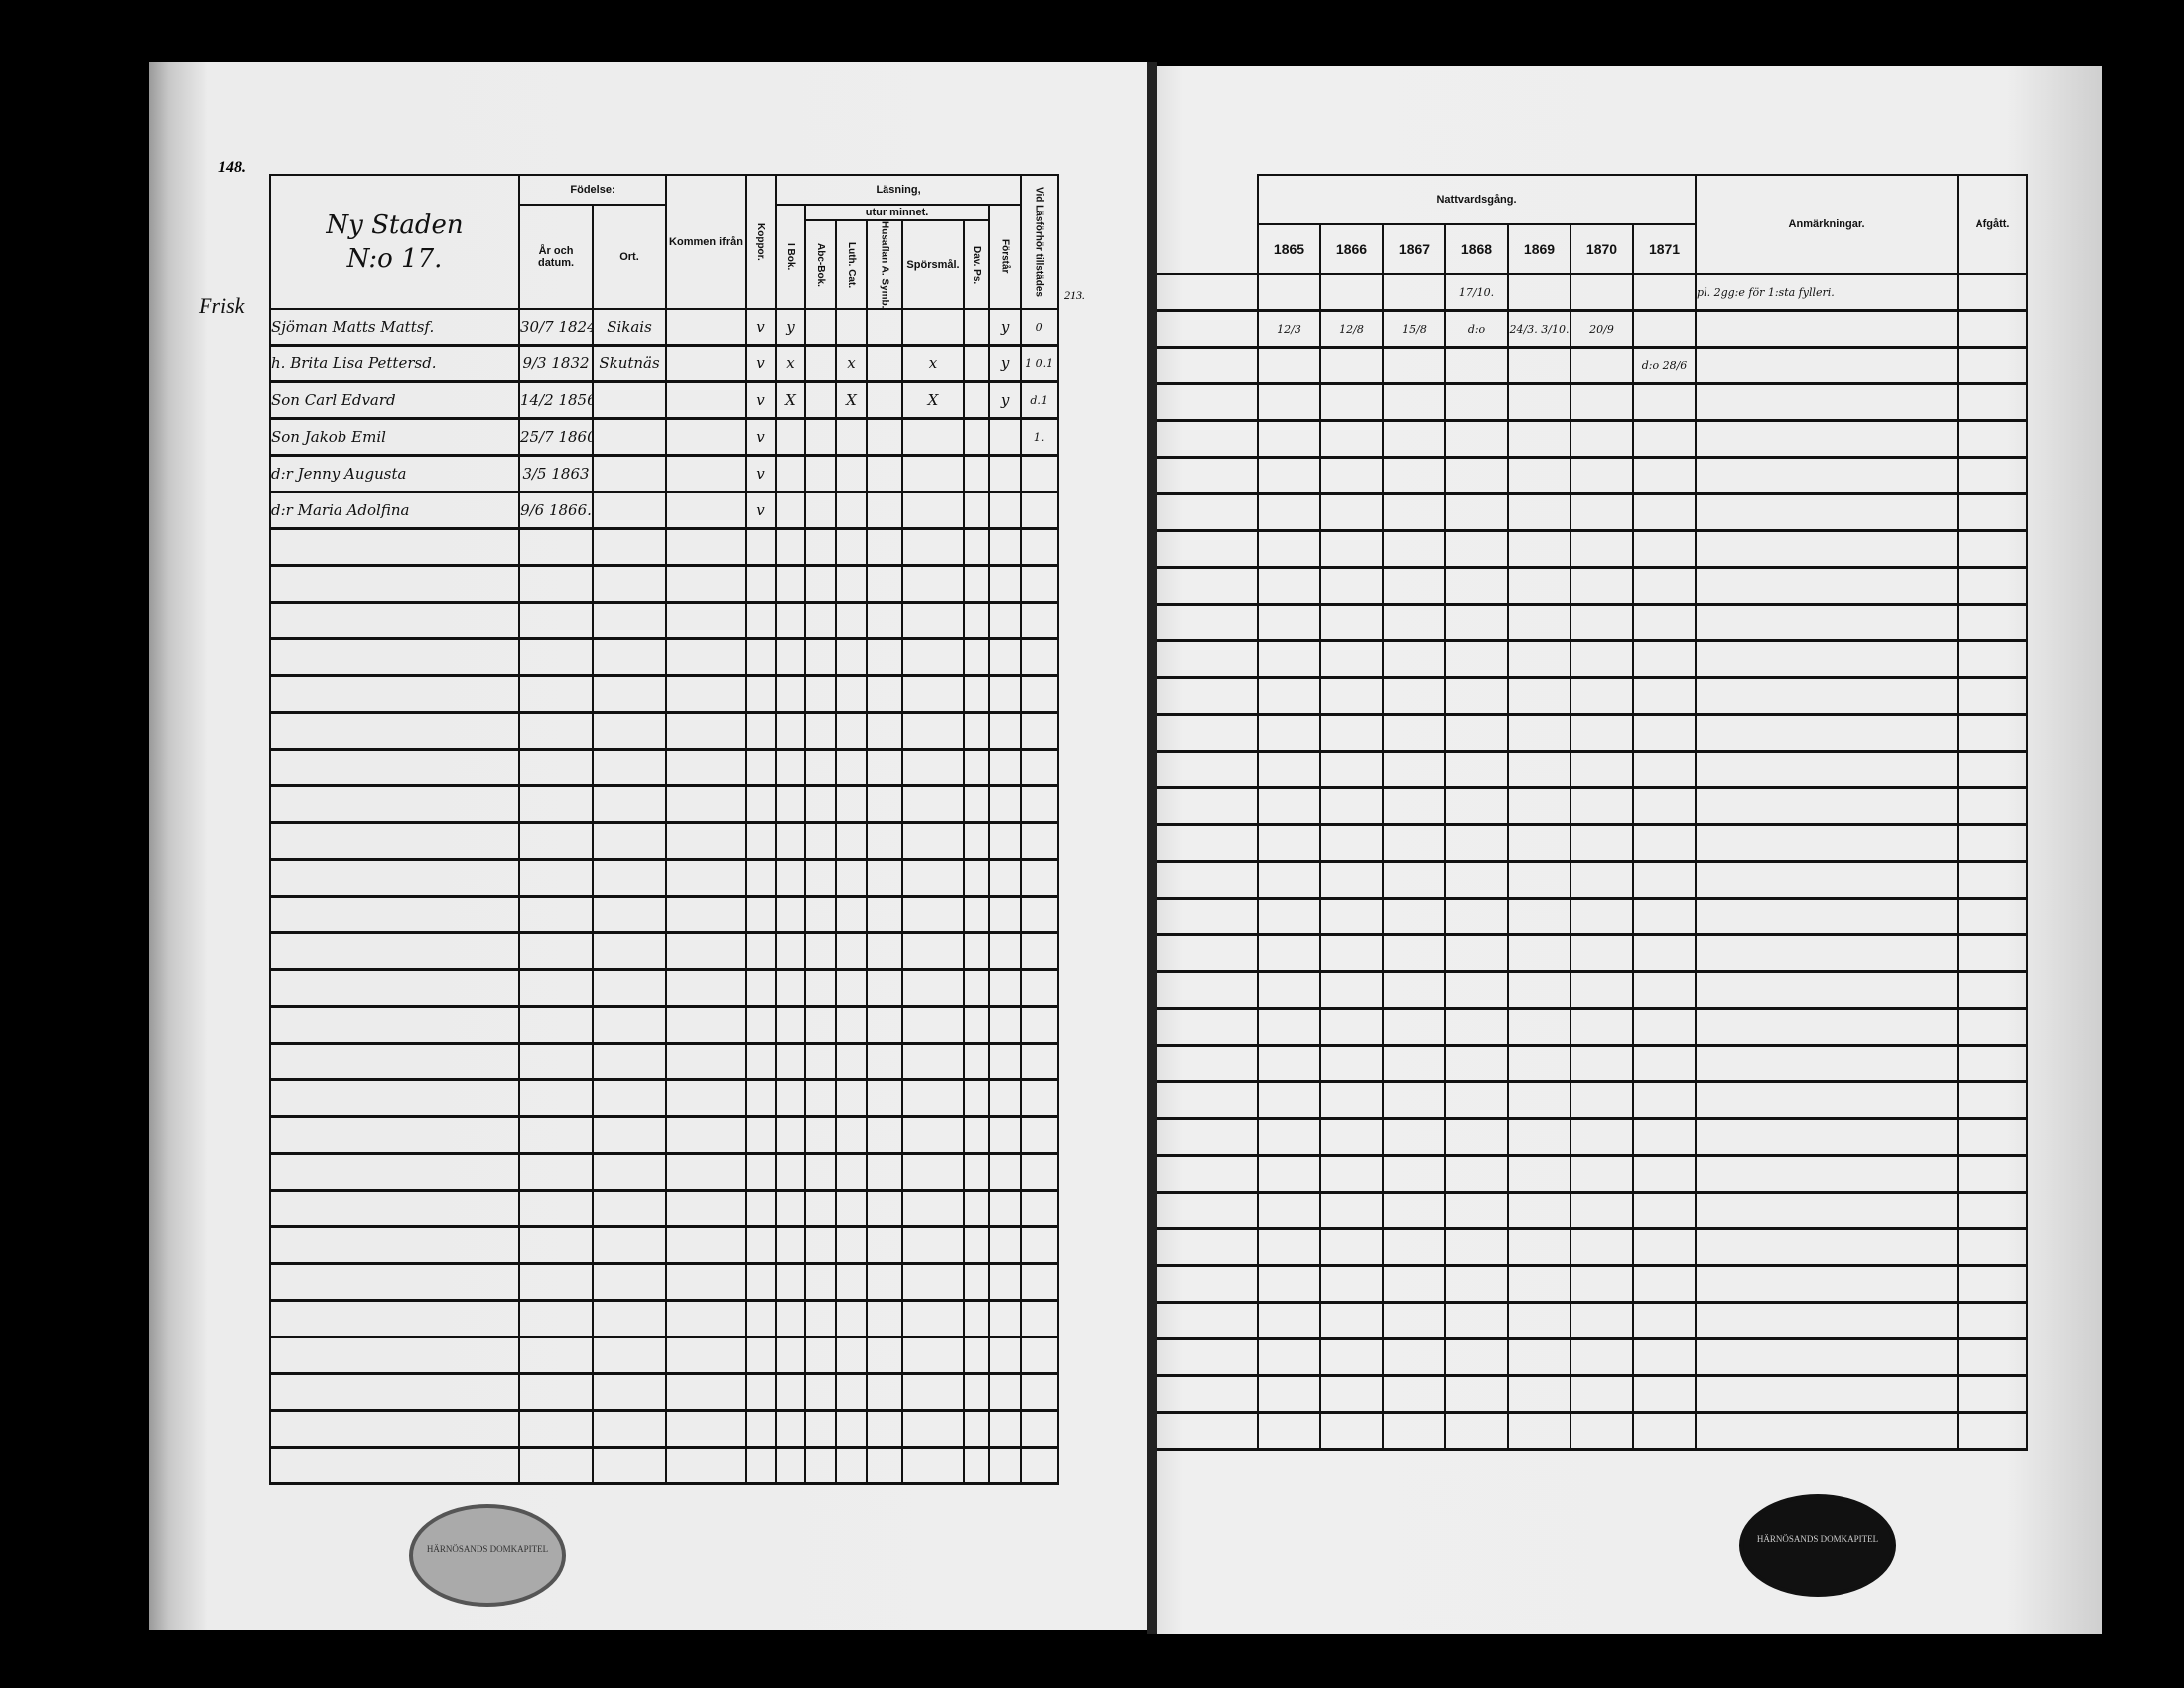 This screenshot has height=1688, width=2184. I want to click on cell-vid: 0, so click(1040, 328).